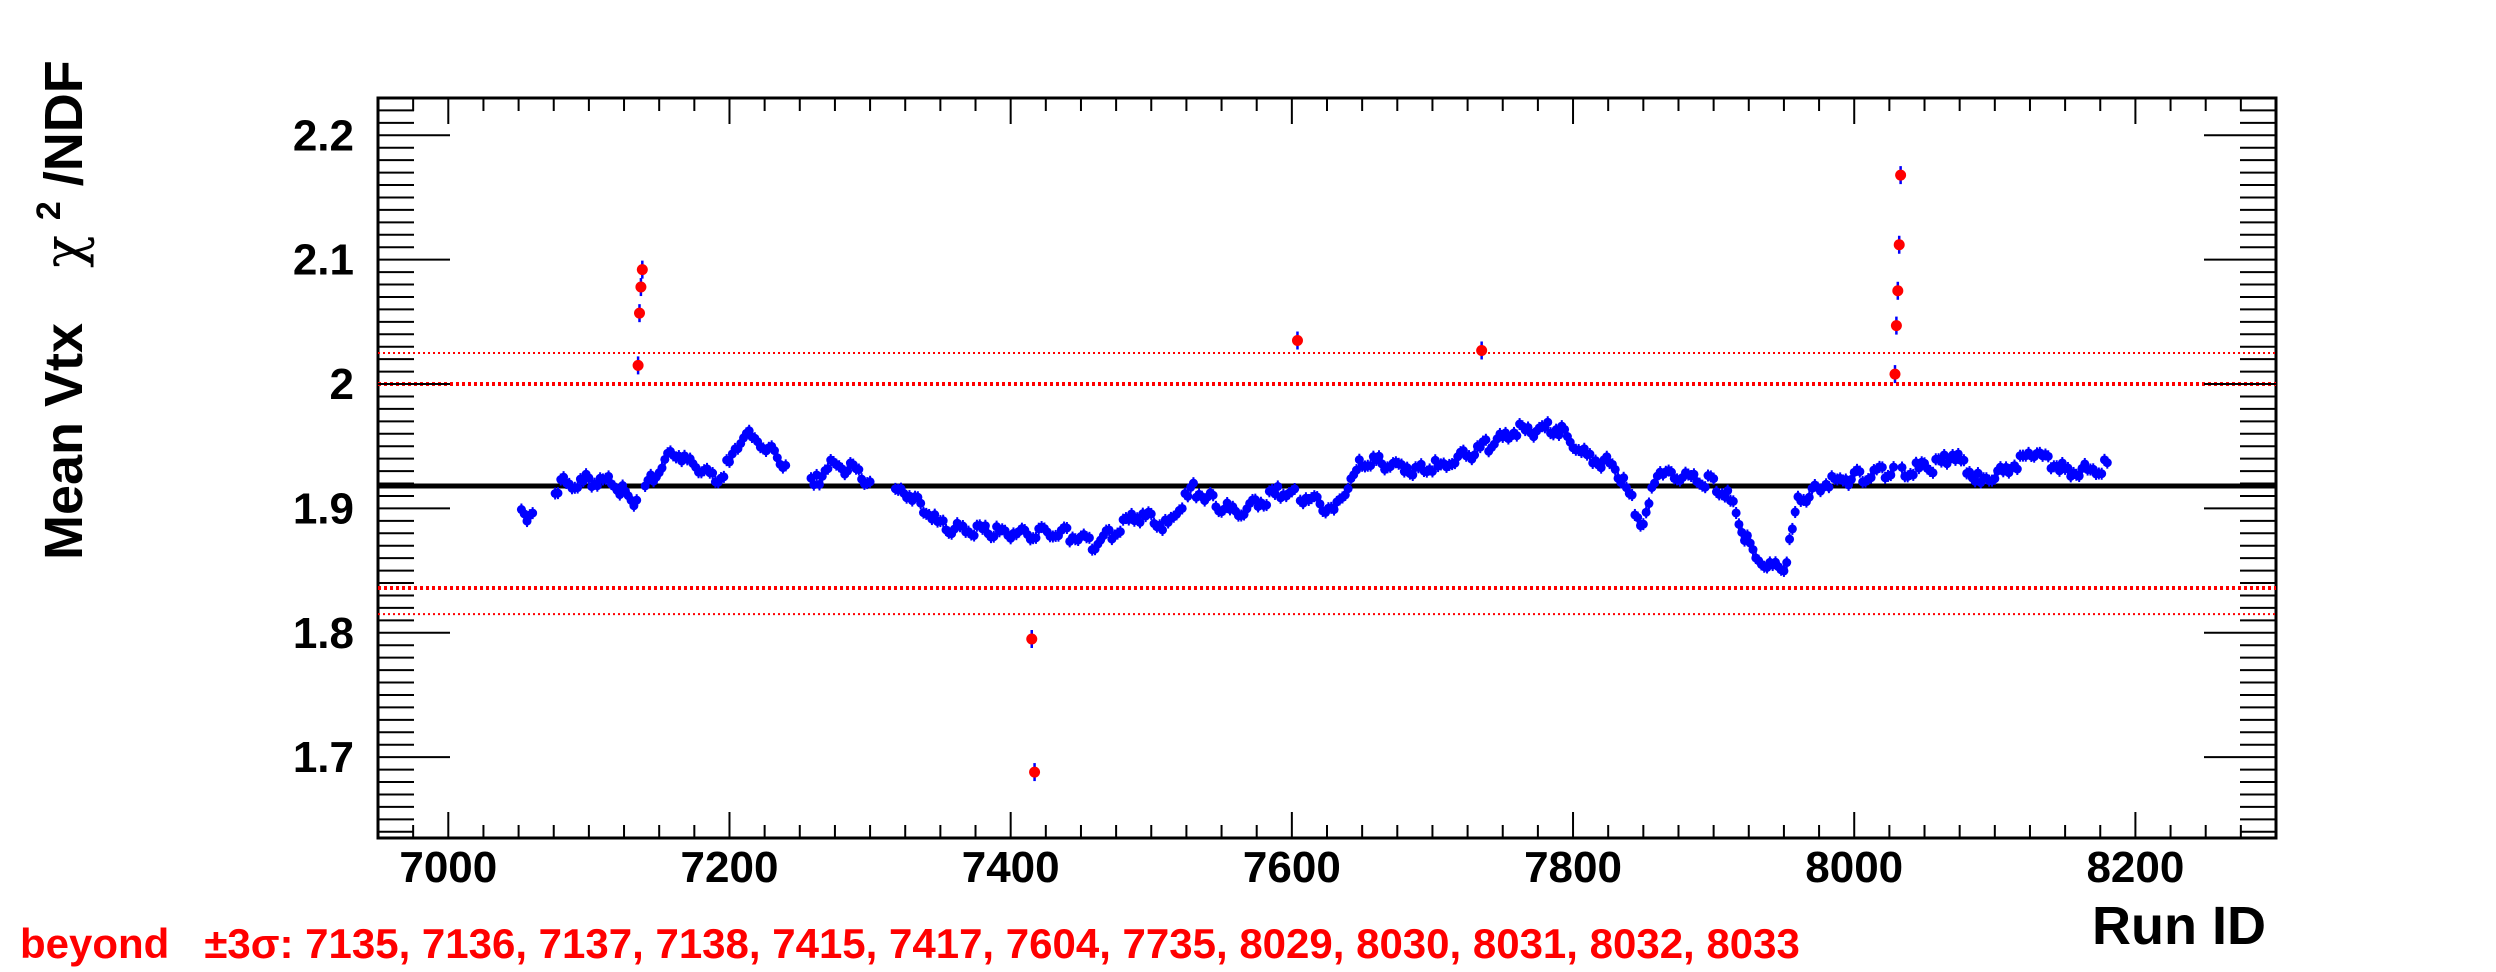 The image size is (2496, 972). I want to click on outlier-note-prefix: beyond ±3σ:, so click(163, 943).